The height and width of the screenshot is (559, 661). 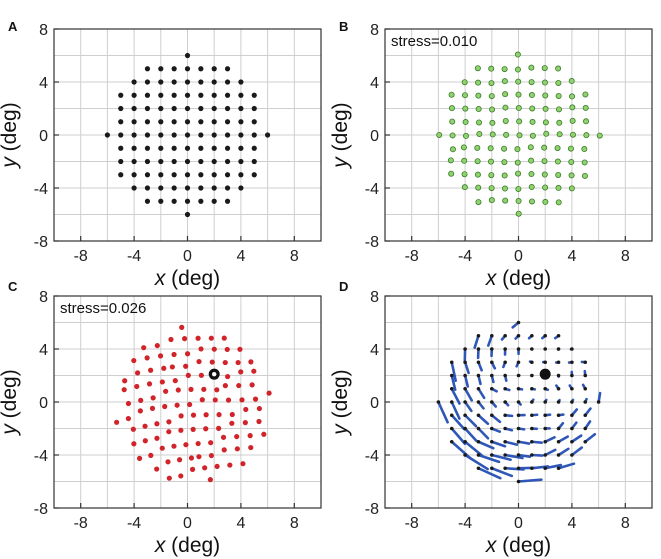 What do you see at coordinates (412, 256) in the screenshot?
I see `x-tick-label: -8` at bounding box center [412, 256].